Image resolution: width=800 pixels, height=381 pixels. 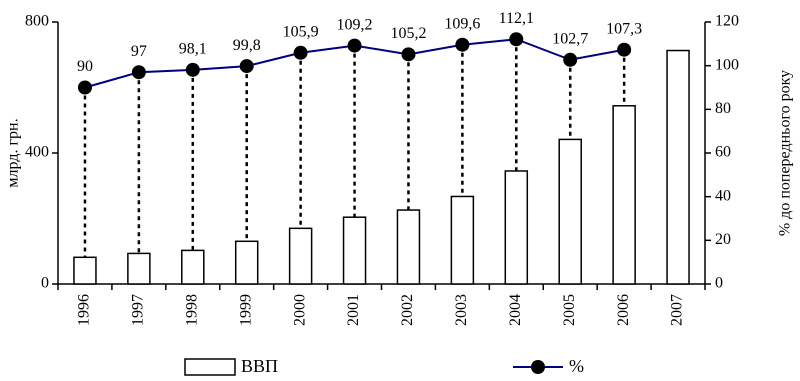 I want to click on x-tick-label: 1999, so click(x=245, y=310).